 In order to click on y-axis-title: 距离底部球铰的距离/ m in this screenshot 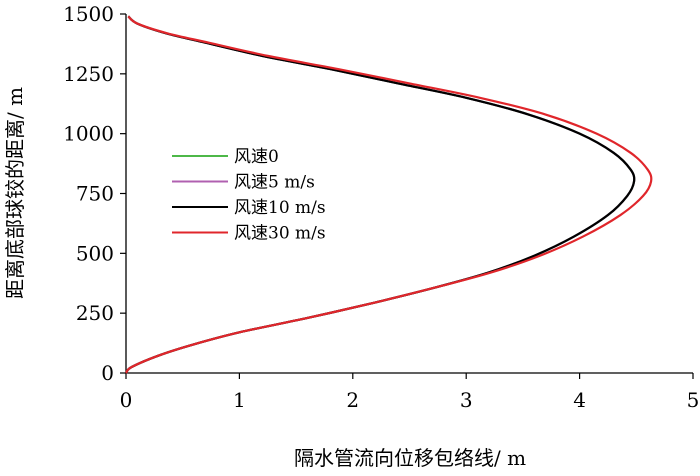, I will do `click(15, 193)`.